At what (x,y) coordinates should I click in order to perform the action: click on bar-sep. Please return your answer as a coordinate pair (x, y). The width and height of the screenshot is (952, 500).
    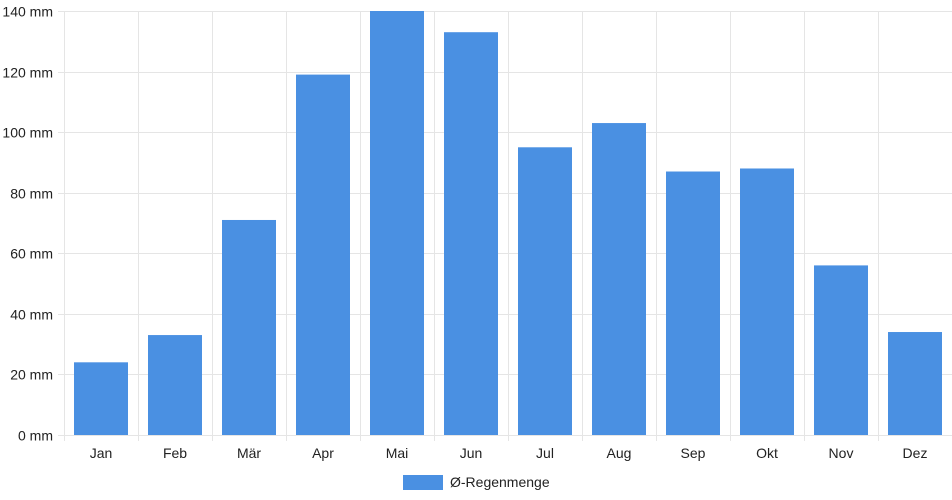
    Looking at the image, I should click on (693, 303).